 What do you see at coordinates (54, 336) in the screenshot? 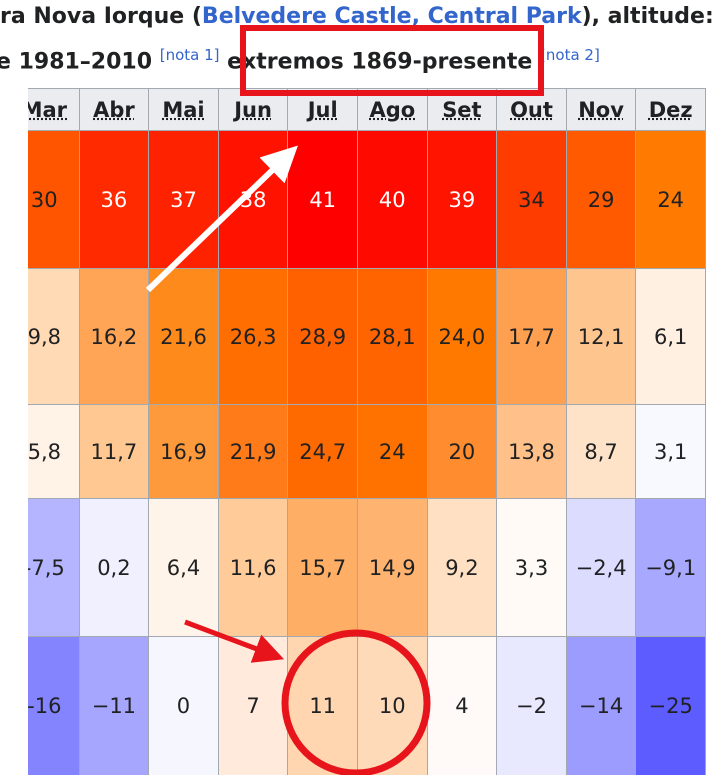
I see `table-cell: 9,8` at bounding box center [54, 336].